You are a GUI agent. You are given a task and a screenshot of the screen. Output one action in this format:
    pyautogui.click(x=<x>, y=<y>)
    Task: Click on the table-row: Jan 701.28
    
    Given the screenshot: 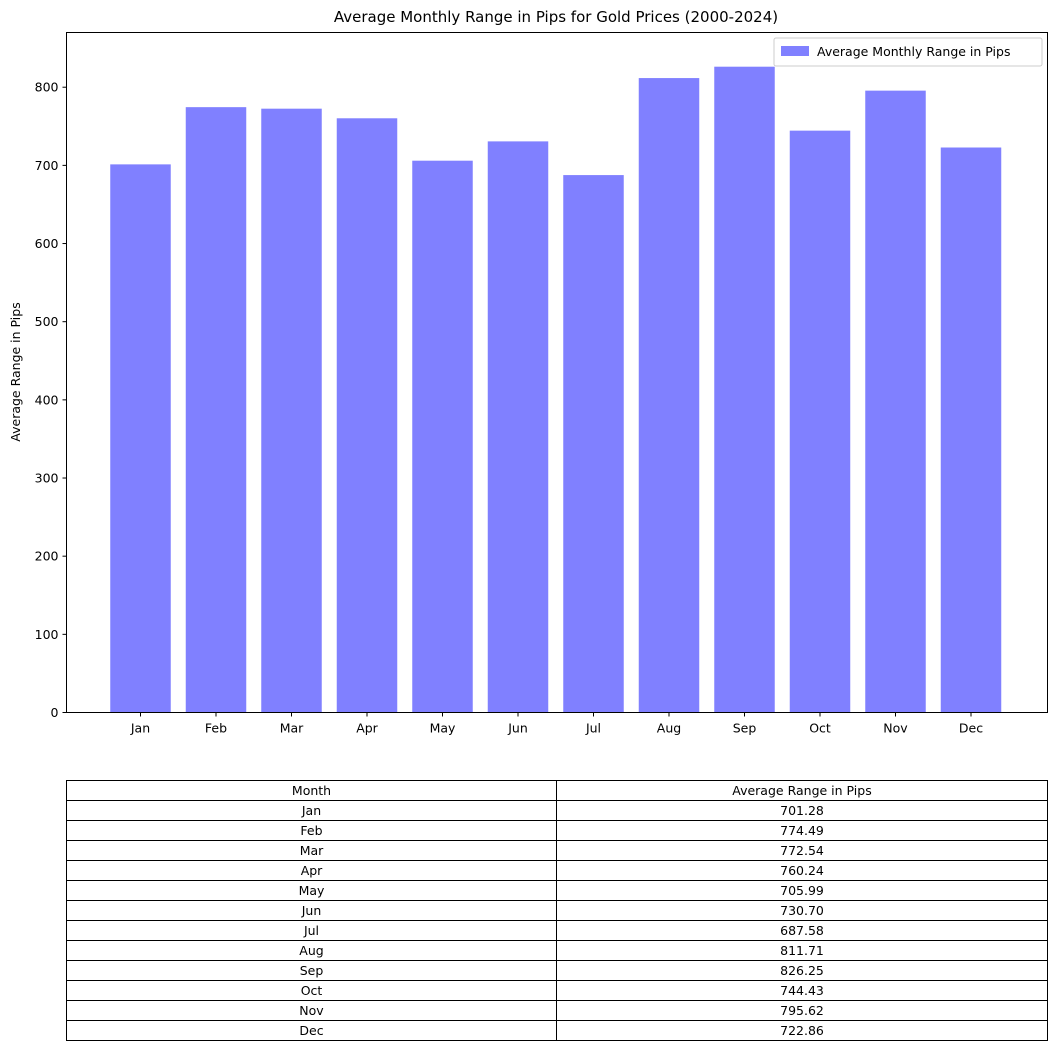 What is the action you would take?
    pyautogui.click(x=557, y=810)
    